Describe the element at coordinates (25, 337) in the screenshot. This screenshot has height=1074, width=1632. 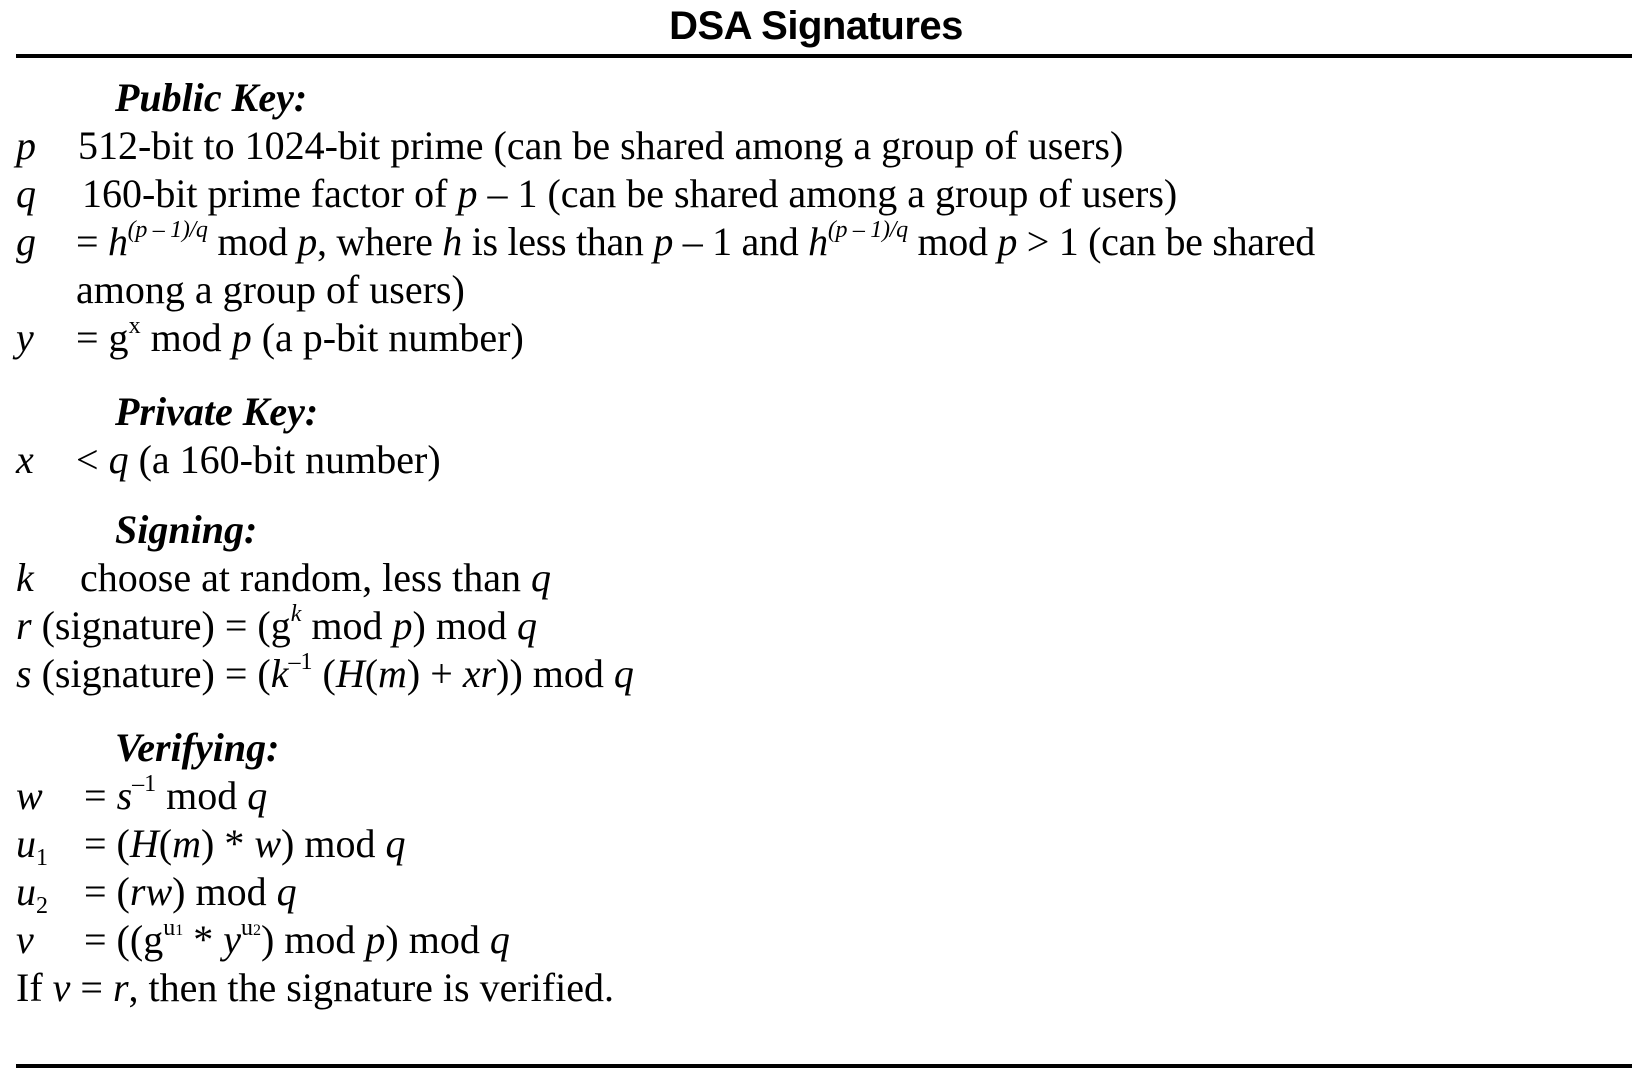
I see `y-symbol: y` at that location.